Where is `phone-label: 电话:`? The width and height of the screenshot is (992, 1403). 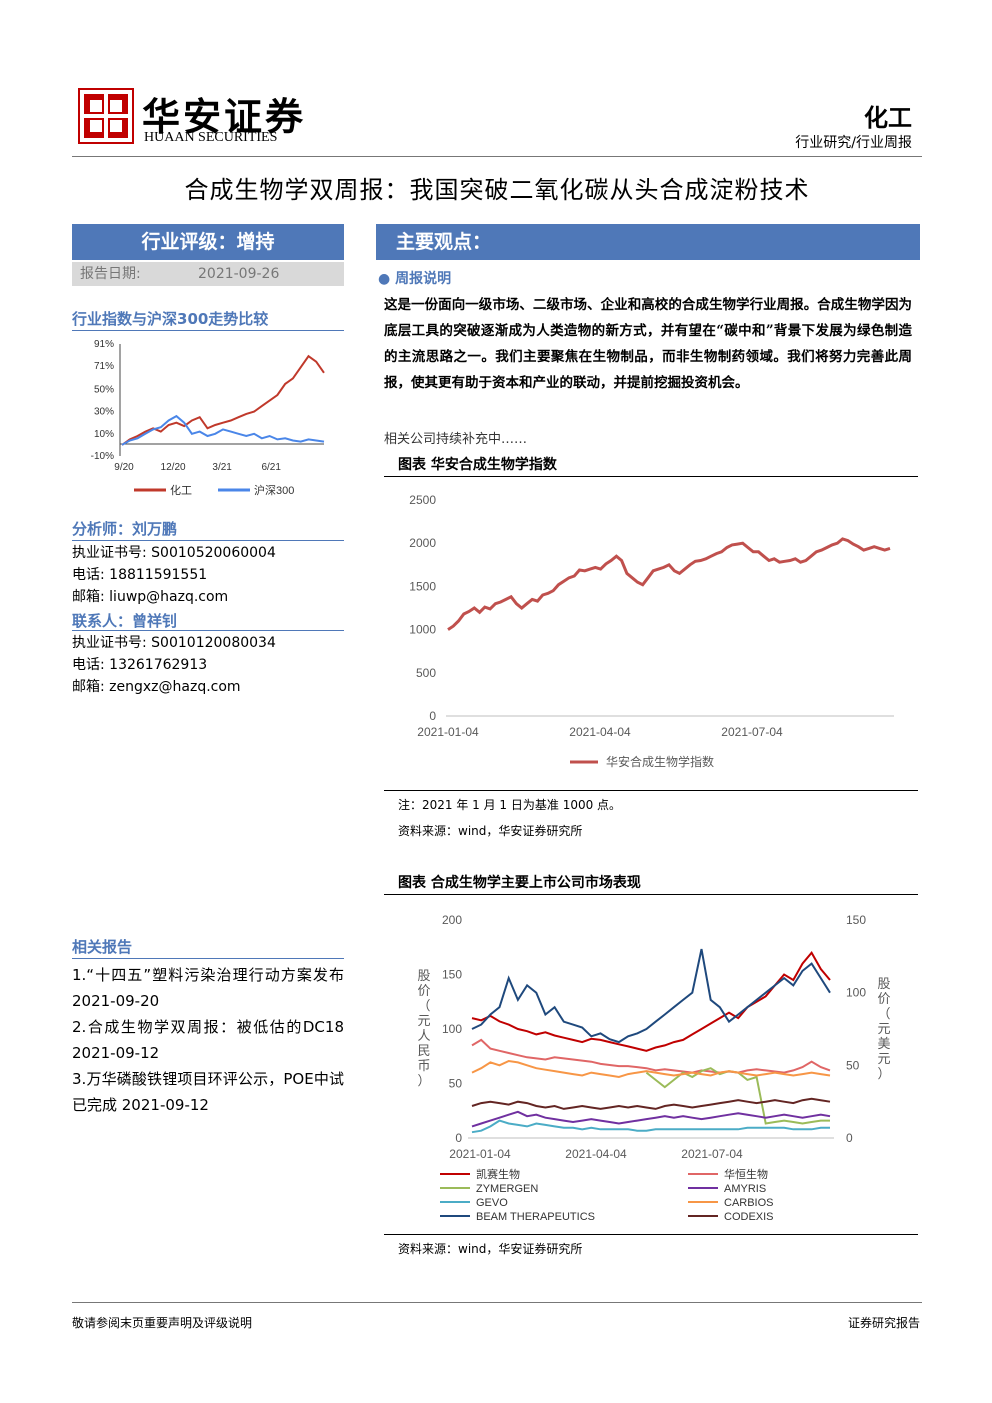
phone-label: 电话: is located at coordinates (88, 665).